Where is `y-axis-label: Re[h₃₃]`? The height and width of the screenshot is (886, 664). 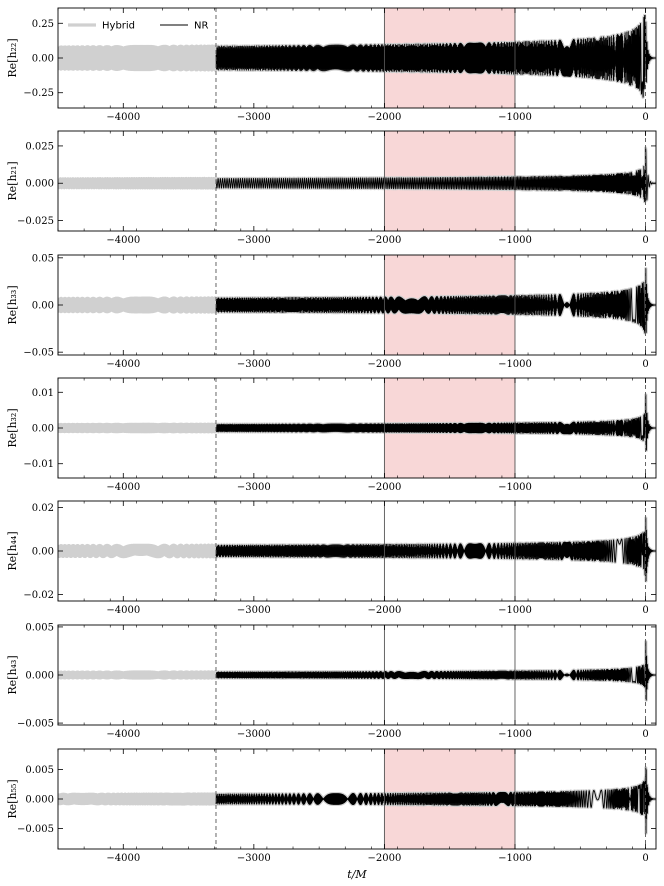 y-axis-label: Re[h₃₃] is located at coordinates (12, 304).